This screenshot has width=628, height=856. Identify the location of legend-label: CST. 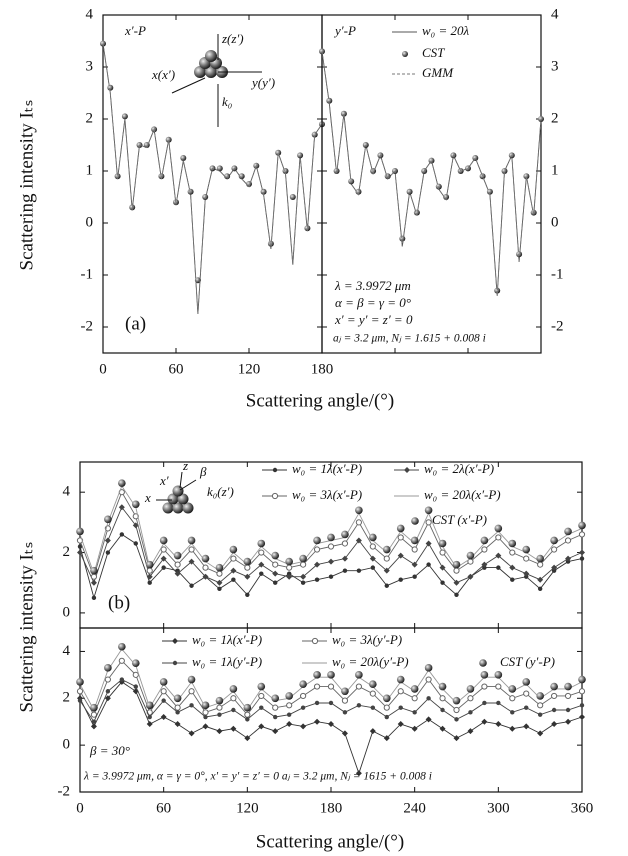
(433, 52).